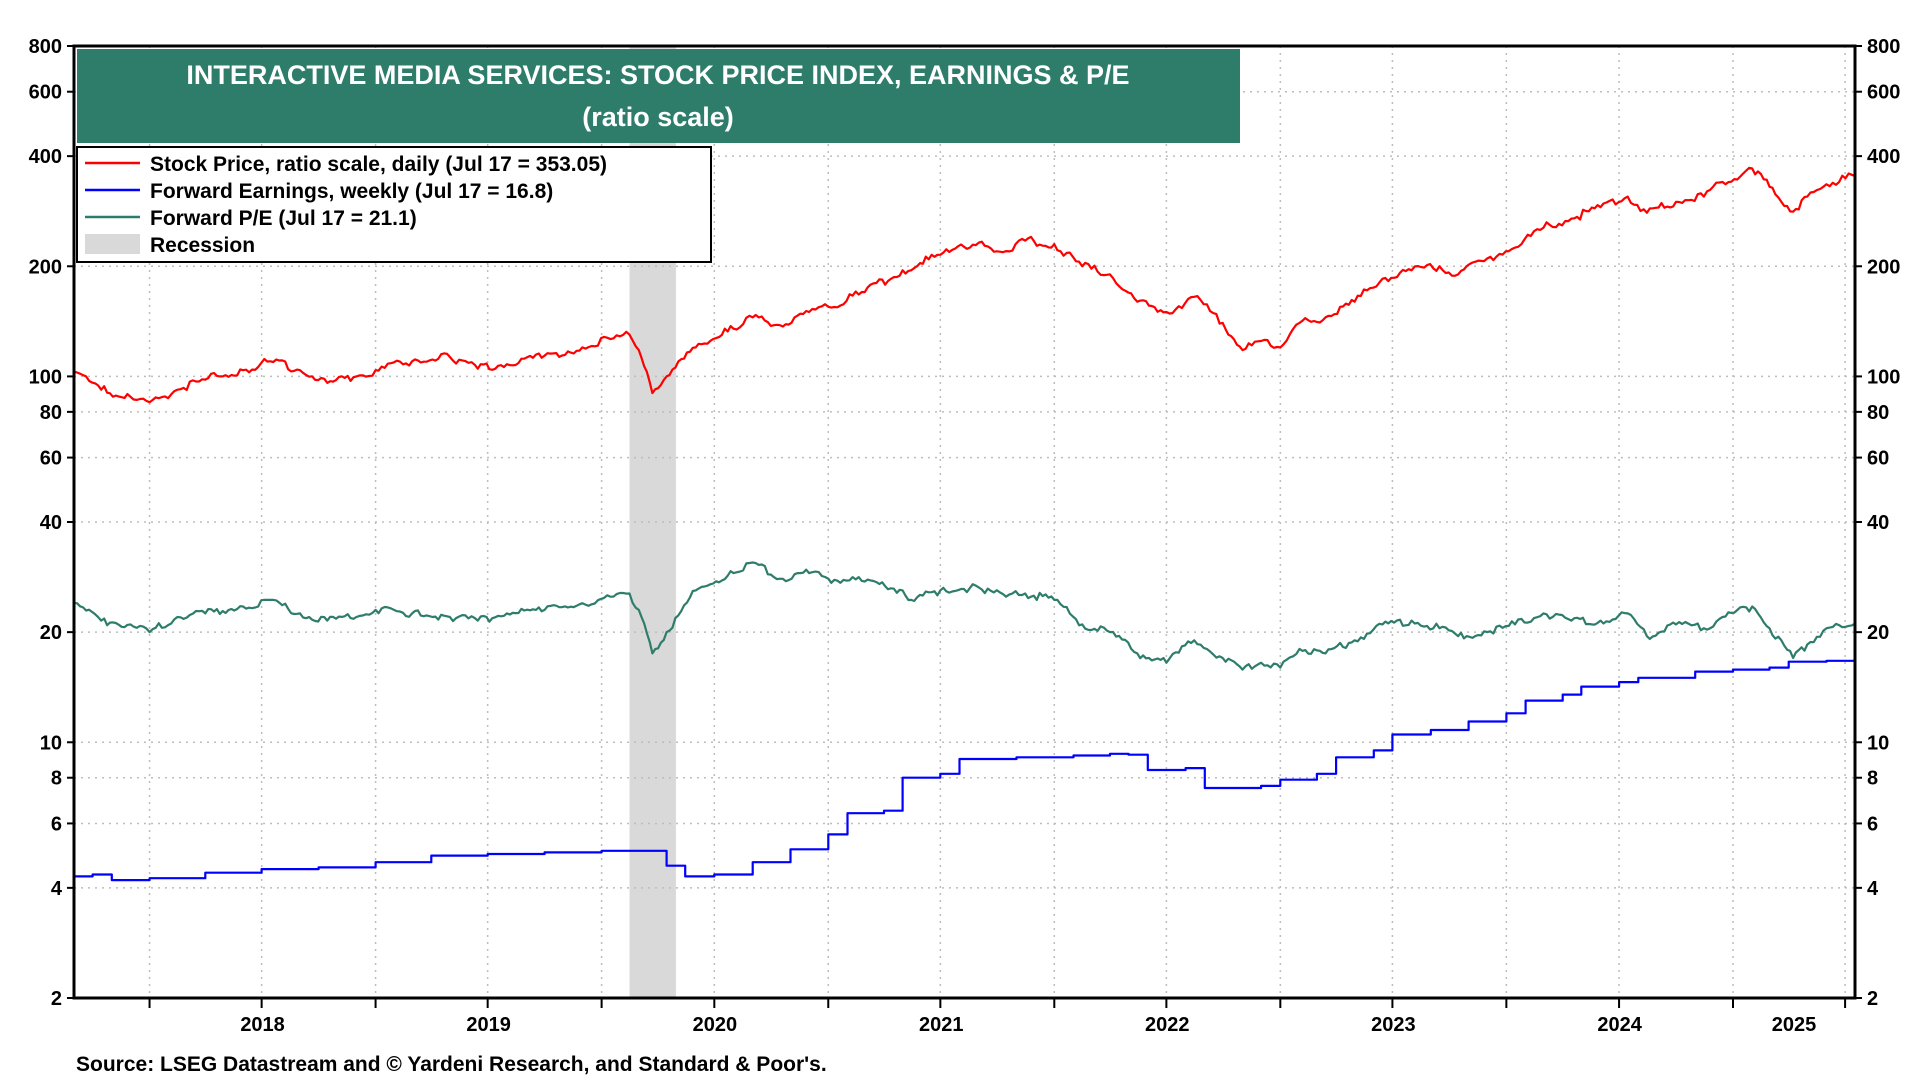 This screenshot has height=1085, width=1920. Describe the element at coordinates (51, 459) in the screenshot. I see `y-tick-label-left-60: 60` at that location.